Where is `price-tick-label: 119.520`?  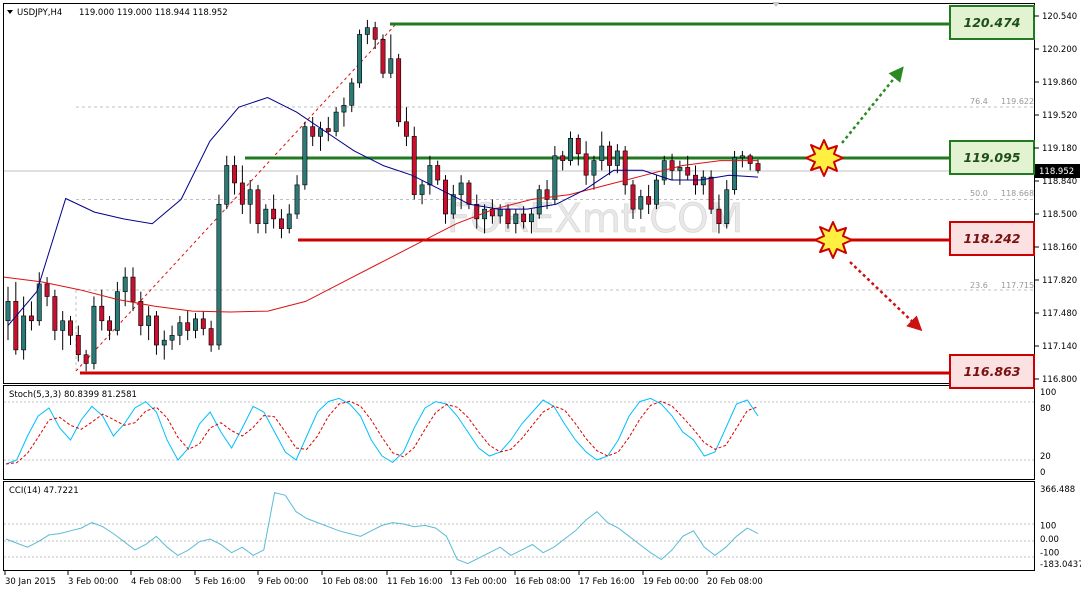
price-tick-label: 119.520 is located at coordinates (1059, 116).